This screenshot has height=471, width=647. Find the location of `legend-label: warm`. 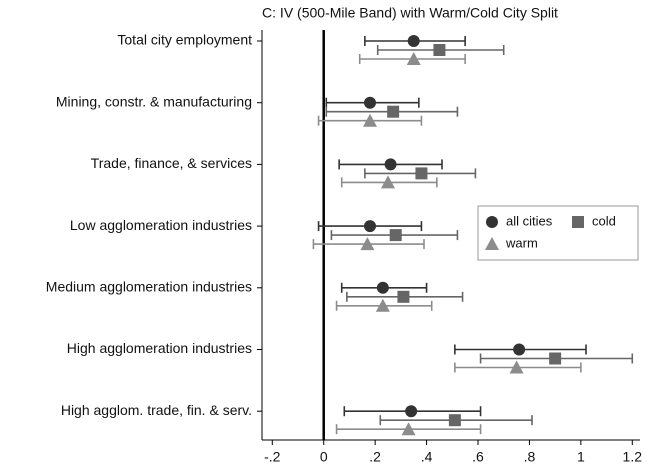

legend-label: warm is located at coordinates (521, 242).